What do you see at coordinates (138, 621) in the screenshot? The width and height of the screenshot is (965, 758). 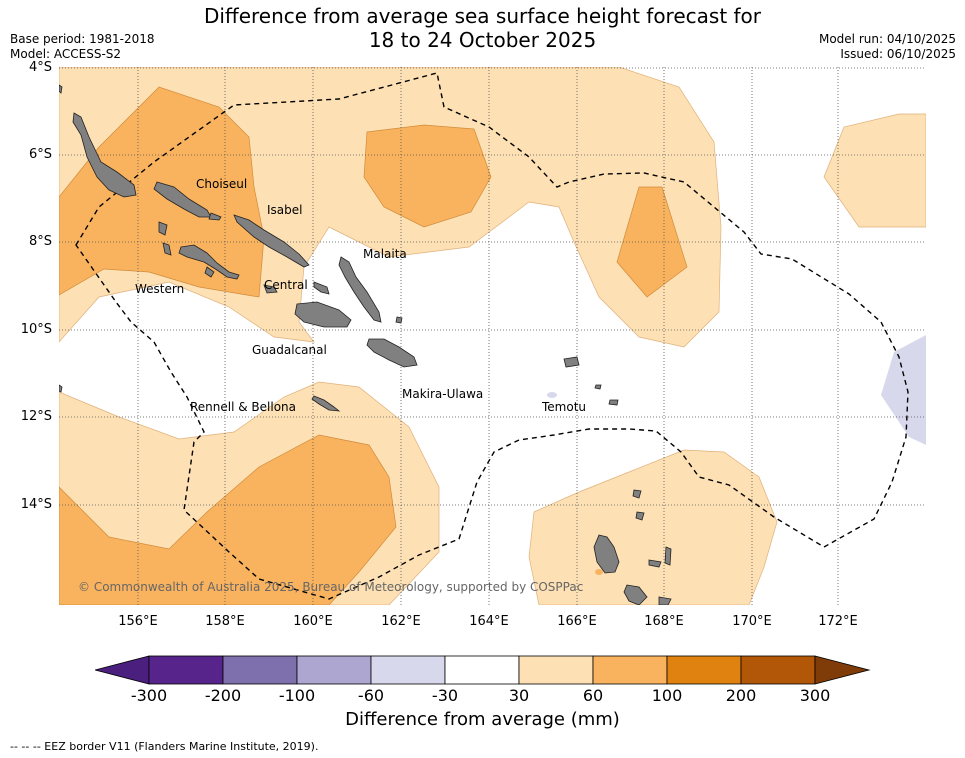 I see `lon-label-156e: 156°E` at bounding box center [138, 621].